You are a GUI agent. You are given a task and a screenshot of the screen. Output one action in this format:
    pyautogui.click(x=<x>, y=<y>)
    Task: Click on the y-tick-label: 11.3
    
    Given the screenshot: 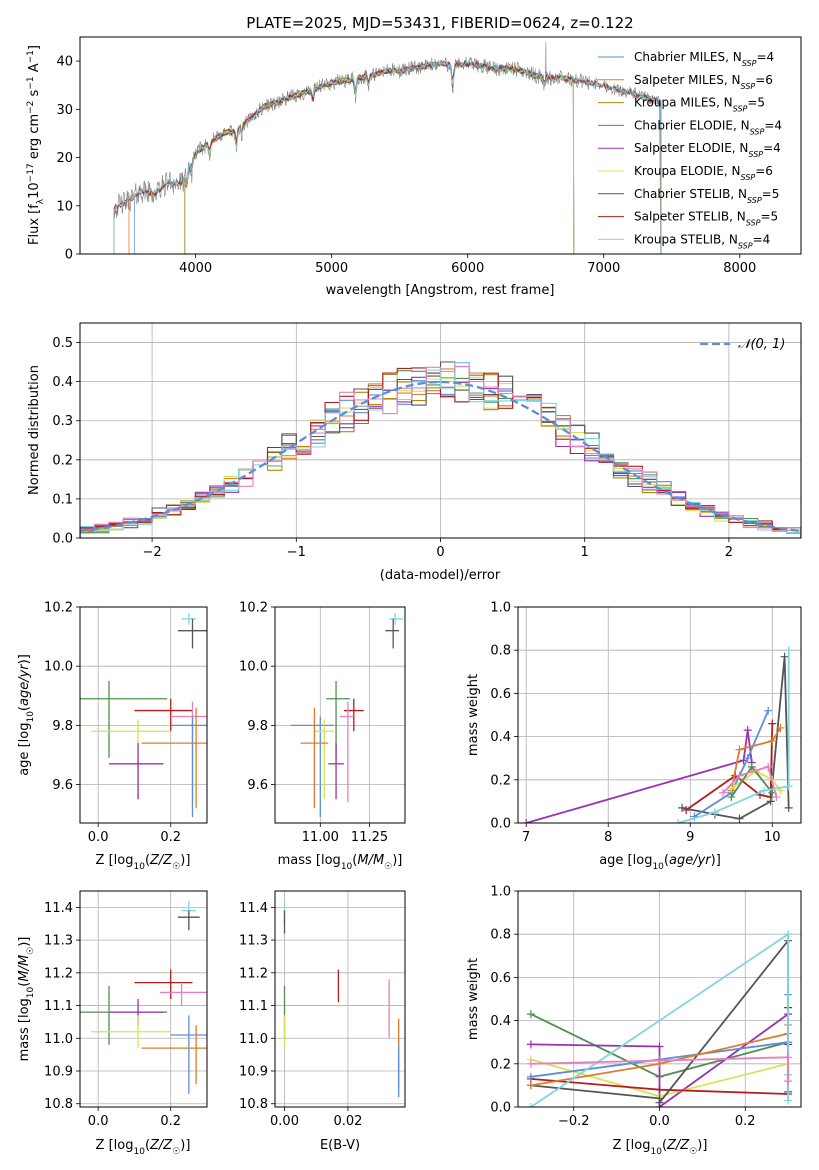 What is the action you would take?
    pyautogui.click(x=253, y=941)
    